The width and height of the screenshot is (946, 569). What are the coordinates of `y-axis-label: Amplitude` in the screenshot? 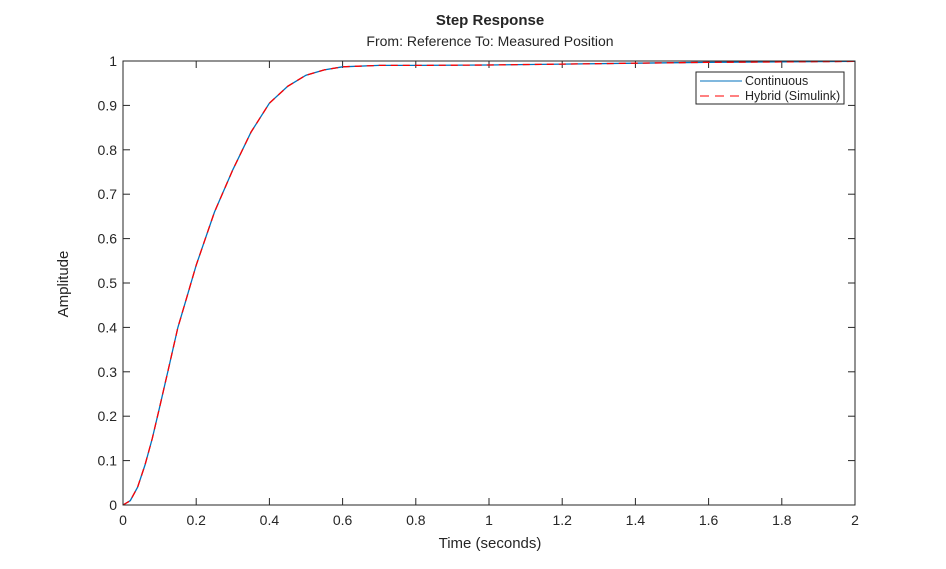 It's located at (63, 284).